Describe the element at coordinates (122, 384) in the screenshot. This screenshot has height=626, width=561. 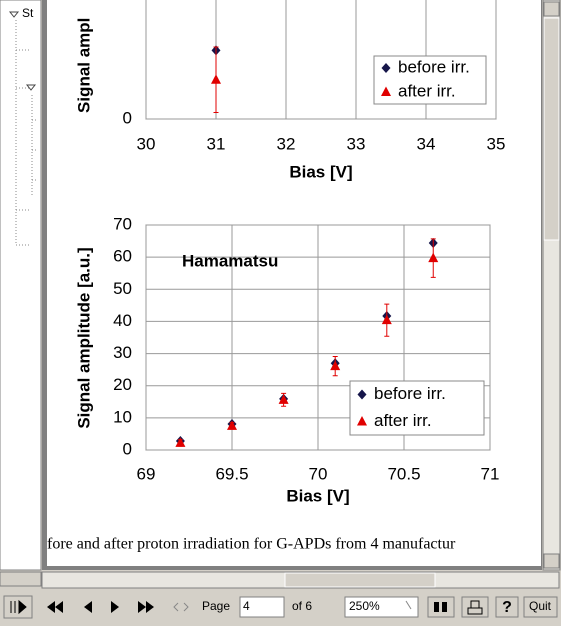
I see `y-tick-label: 20` at that location.